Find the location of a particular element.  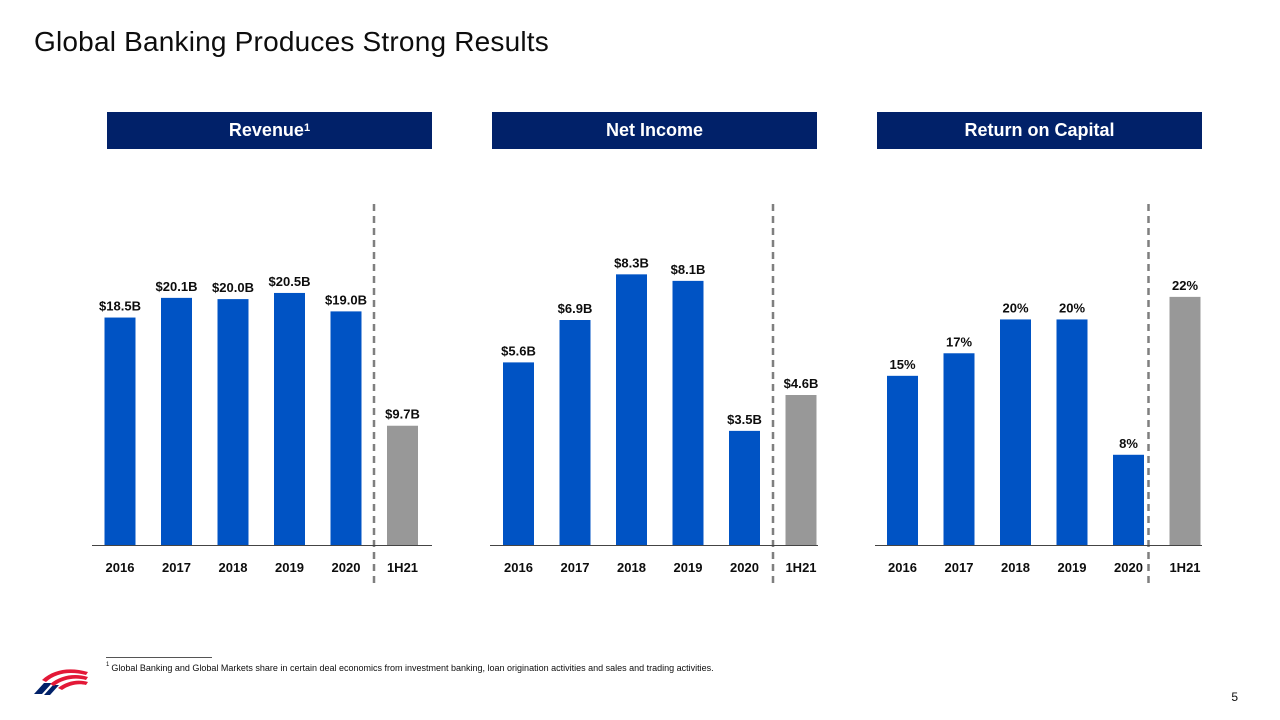

revenue-panel-header: Revenue 1 is located at coordinates (269, 130).